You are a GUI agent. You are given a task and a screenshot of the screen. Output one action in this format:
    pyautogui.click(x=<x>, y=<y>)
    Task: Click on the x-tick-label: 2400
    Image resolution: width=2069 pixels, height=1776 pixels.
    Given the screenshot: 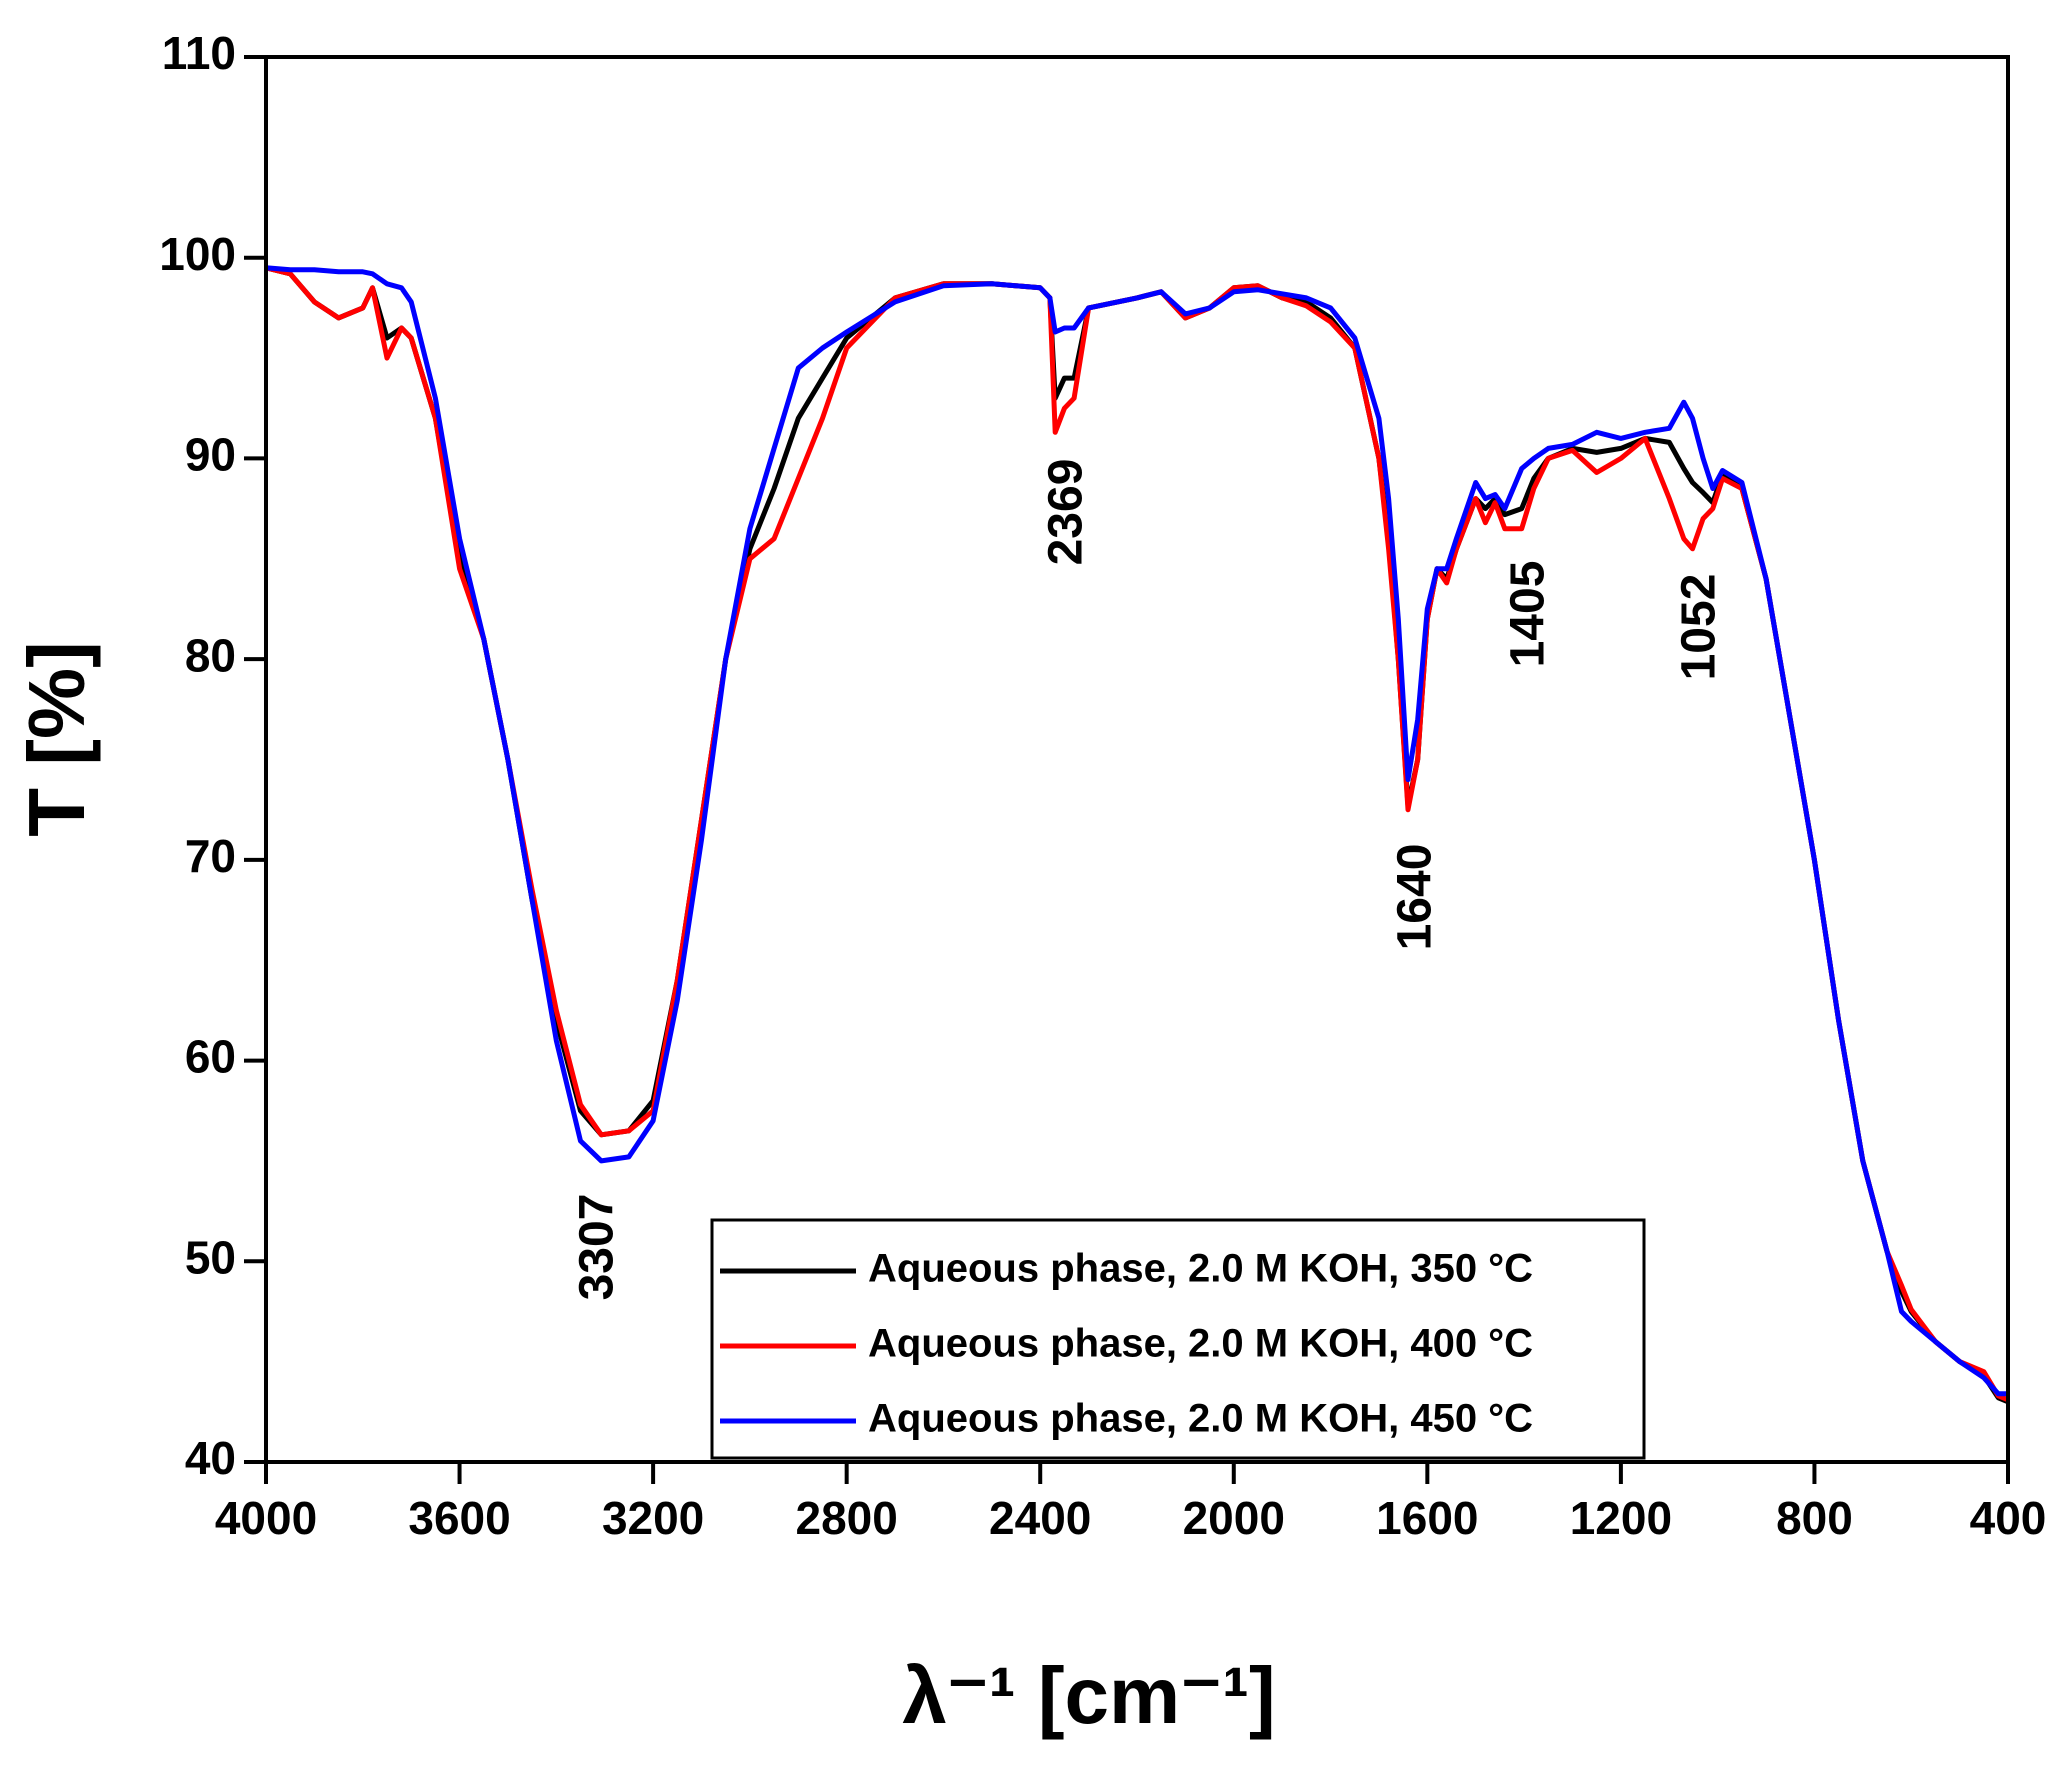 What is the action you would take?
    pyautogui.click(x=1040, y=1518)
    